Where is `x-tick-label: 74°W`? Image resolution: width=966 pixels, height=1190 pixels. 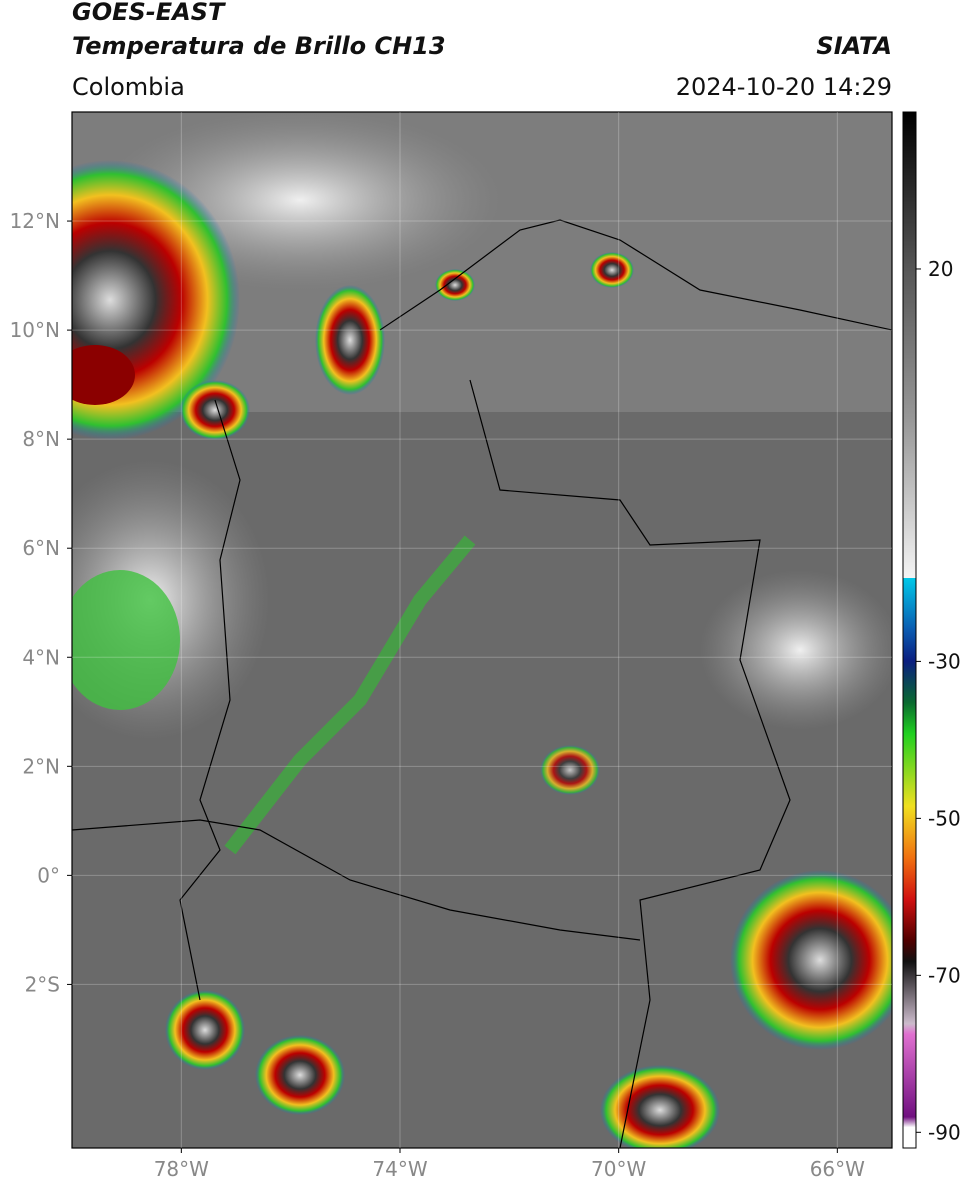 x-tick-label: 74°W is located at coordinates (399, 1169).